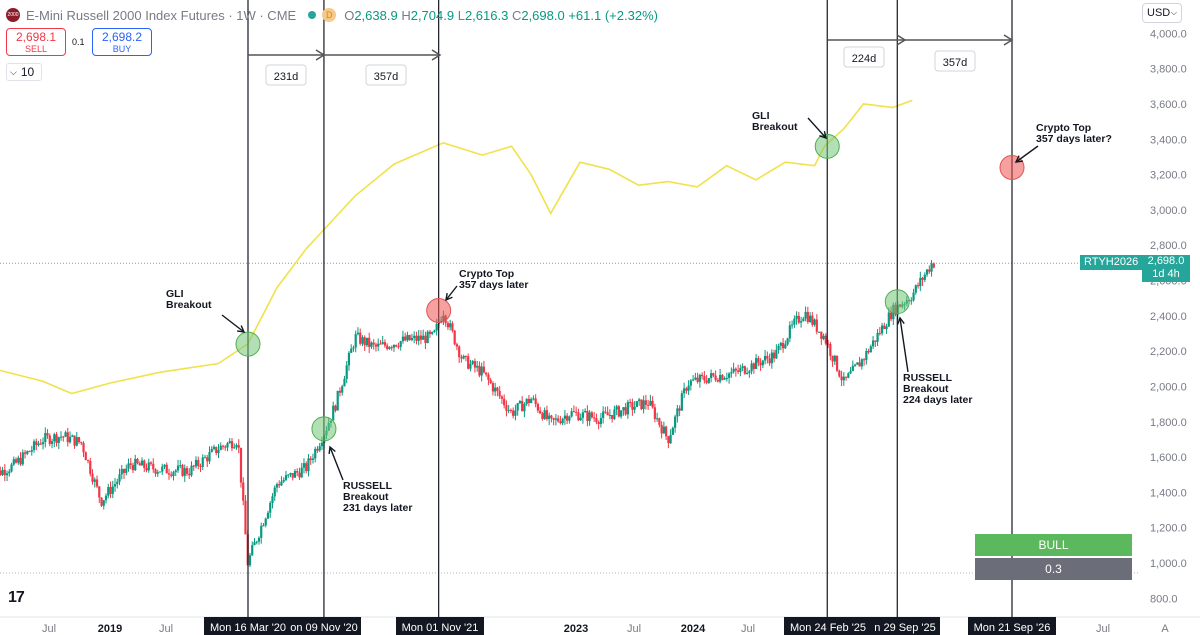 This screenshot has height=635, width=1200. What do you see at coordinates (1168, 564) in the screenshot?
I see `y-tick-label: 1,000.0` at bounding box center [1168, 564].